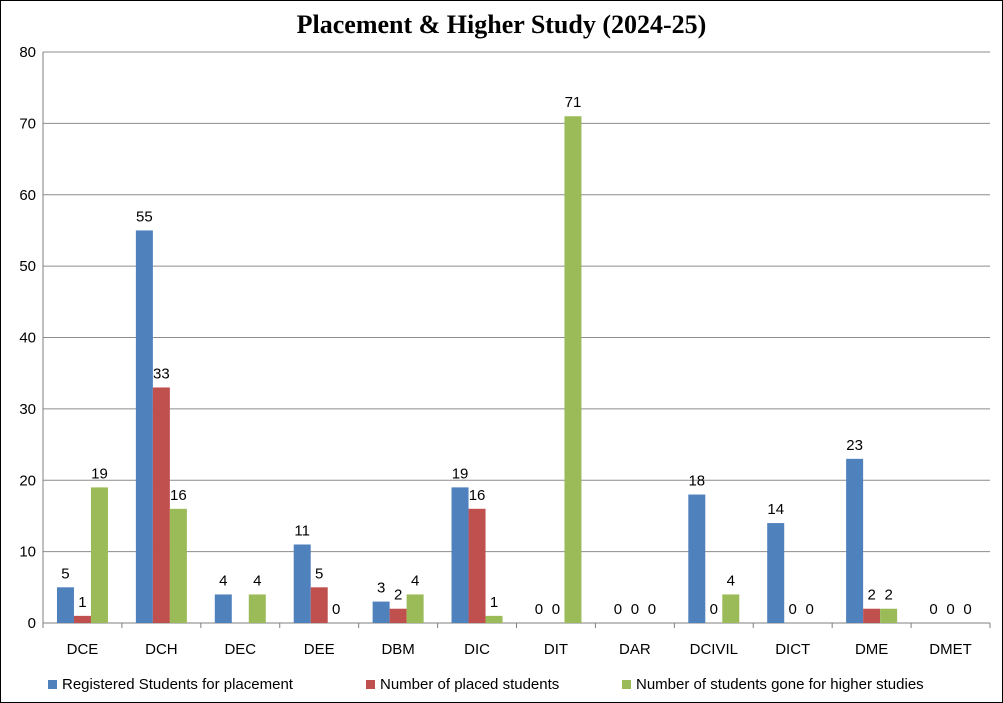 The image size is (1003, 703). I want to click on data-label: 3, so click(381, 588).